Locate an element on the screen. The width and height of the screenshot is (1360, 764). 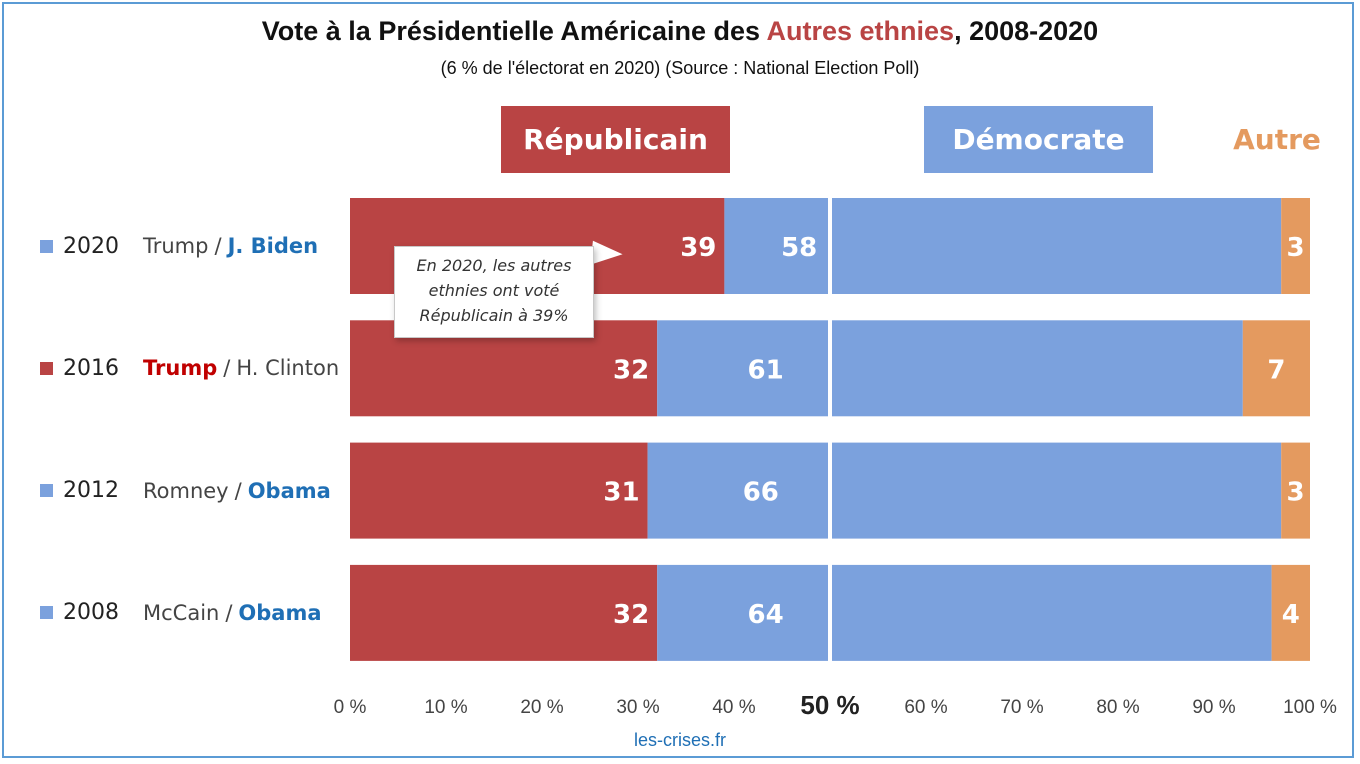
x-tick-label: 0 % is located at coordinates (350, 707).